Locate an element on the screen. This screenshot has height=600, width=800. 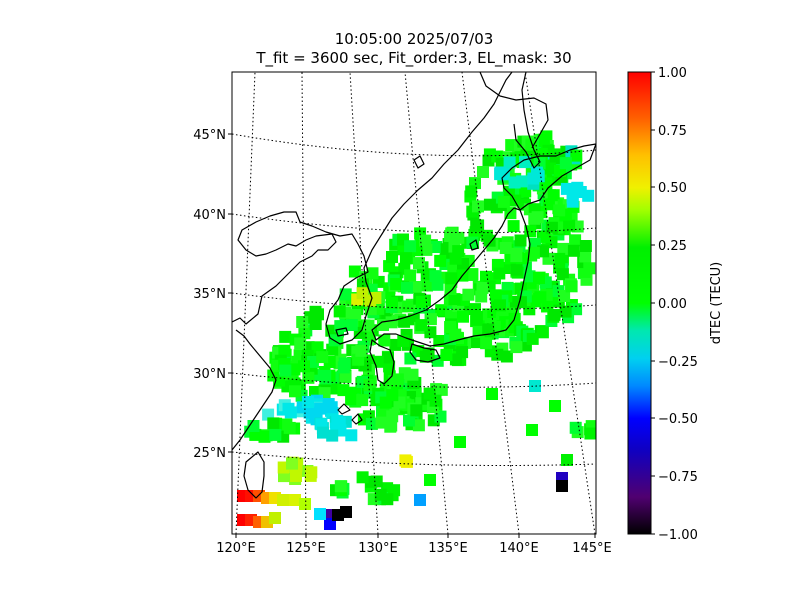
cb-tick-neg0.50: −0.50 is located at coordinates (678, 419).